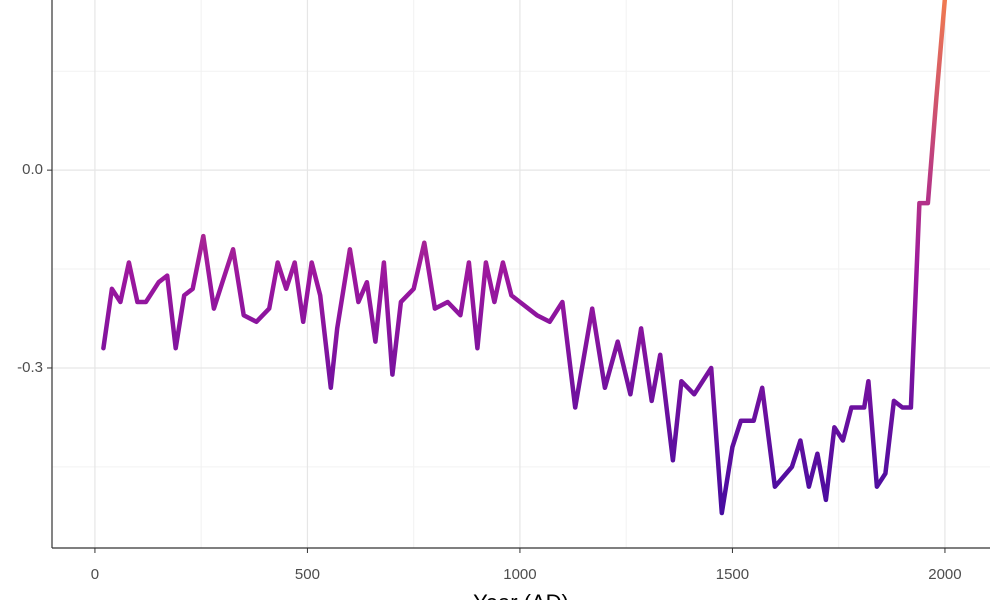 The height and width of the screenshot is (605, 1000). I want to click on x-tick-label: 1500, so click(732, 574).